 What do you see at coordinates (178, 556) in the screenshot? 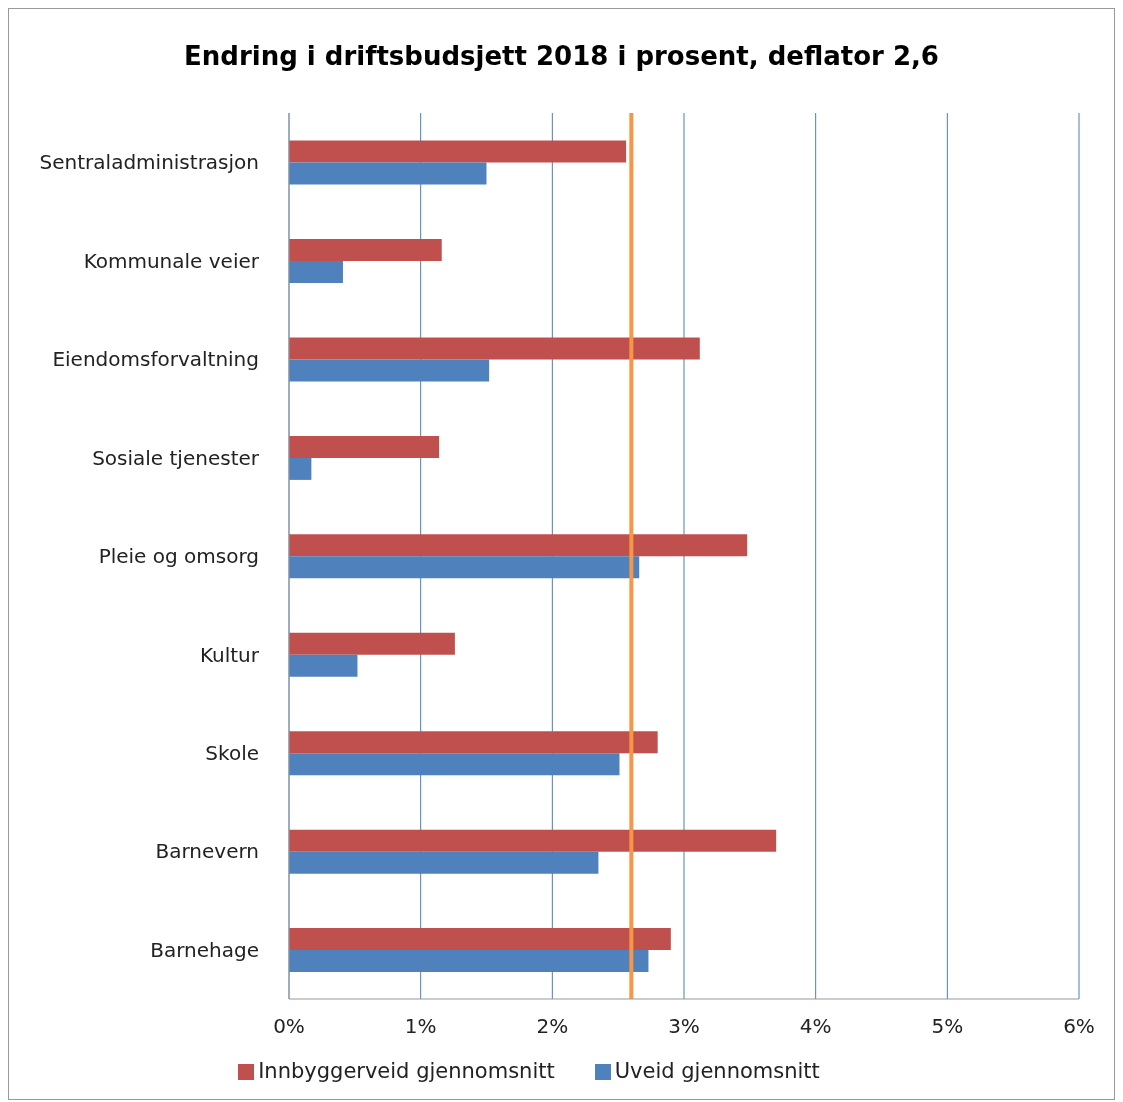
I see `y-tick-label: Pleie og omsorg` at bounding box center [178, 556].